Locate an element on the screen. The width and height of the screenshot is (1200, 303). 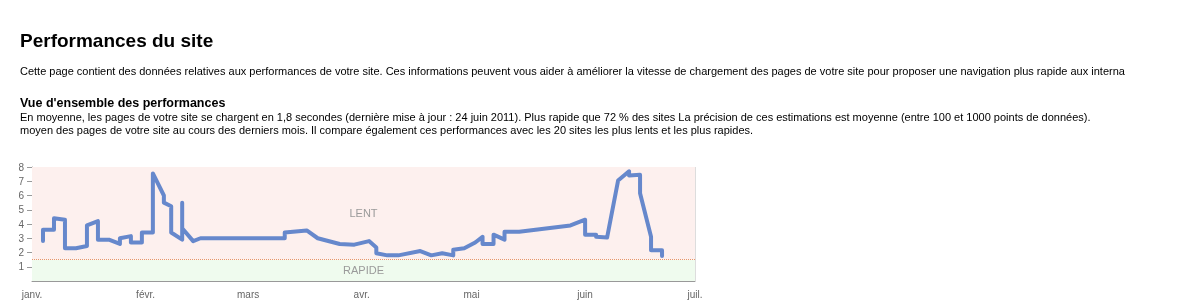
band-label: RAPIDE is located at coordinates (363, 270).